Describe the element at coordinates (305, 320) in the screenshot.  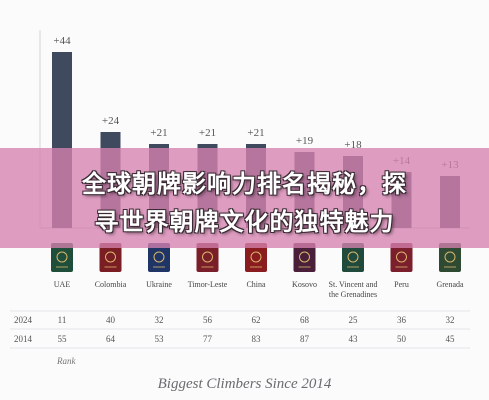
I see `table-cell: 68` at that location.